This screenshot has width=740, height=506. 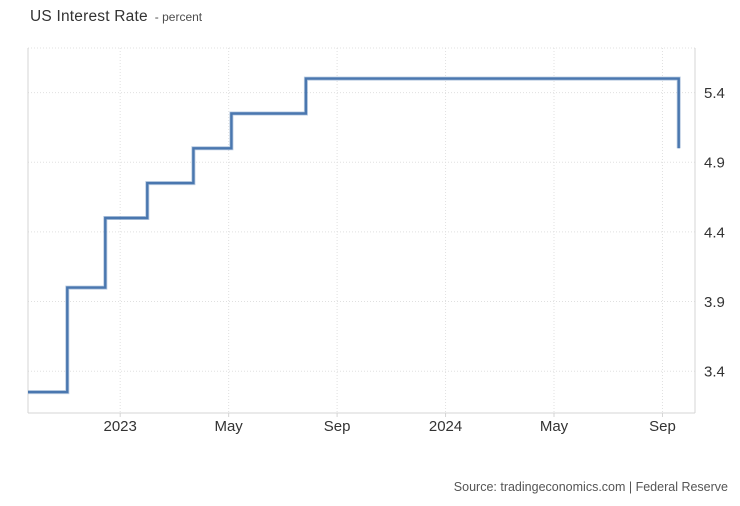 What do you see at coordinates (714, 302) in the screenshot?
I see `y-tick-label: 3.9` at bounding box center [714, 302].